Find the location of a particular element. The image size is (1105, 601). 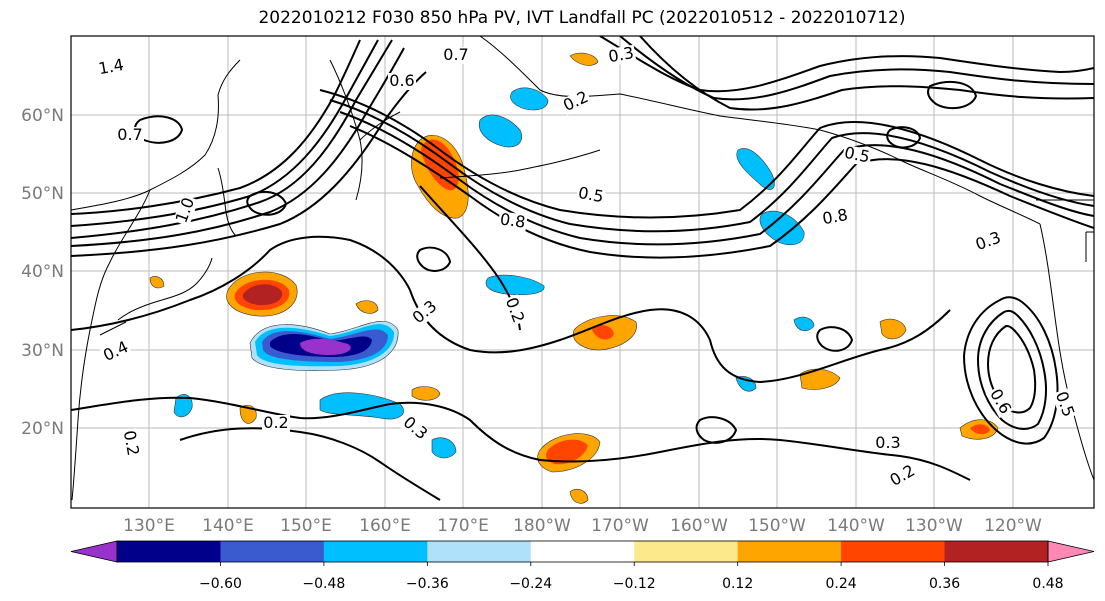

lat-label: 30°N is located at coordinates (42, 351).